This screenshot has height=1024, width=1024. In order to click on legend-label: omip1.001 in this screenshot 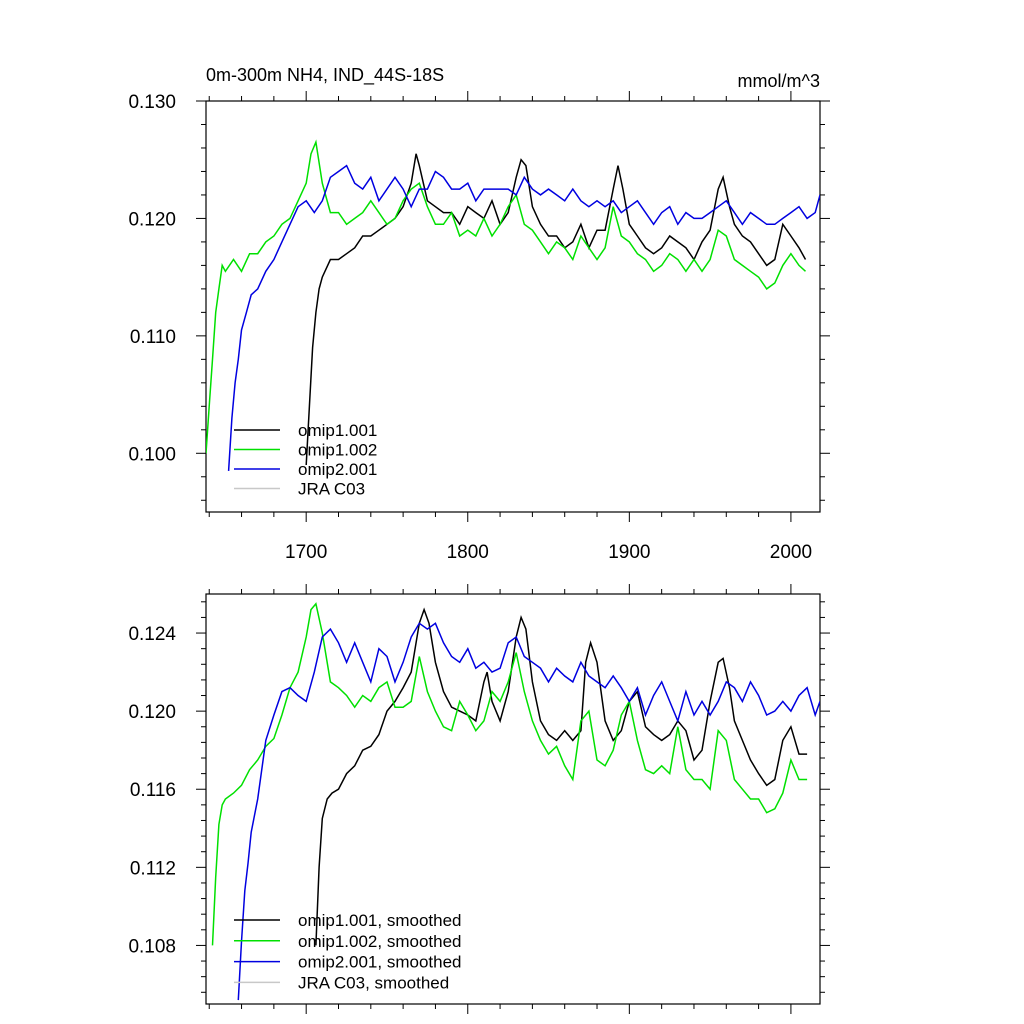, I will do `click(337, 430)`.